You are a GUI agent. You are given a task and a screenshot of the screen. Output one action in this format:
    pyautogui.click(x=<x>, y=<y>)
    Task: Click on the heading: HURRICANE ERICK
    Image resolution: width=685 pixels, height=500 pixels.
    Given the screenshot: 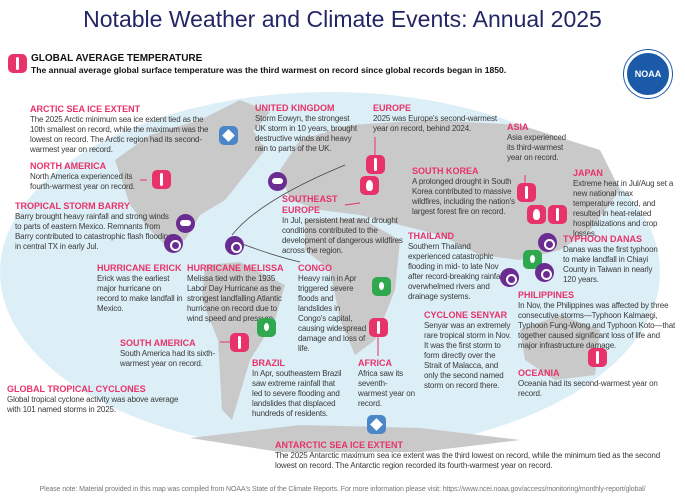 What is the action you would take?
    pyautogui.click(x=139, y=268)
    